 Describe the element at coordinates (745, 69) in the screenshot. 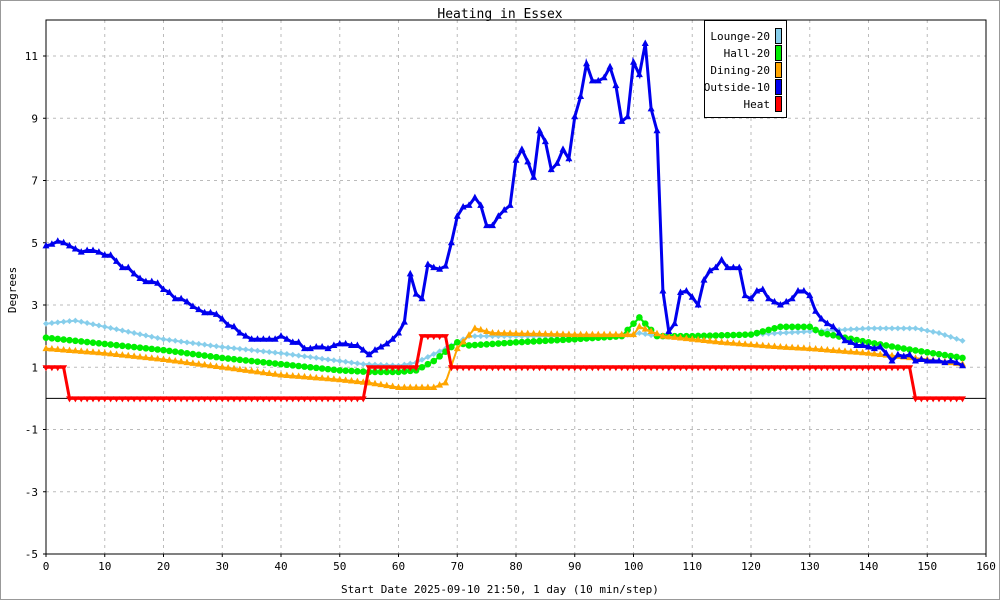

I see `legend: Lounge-20 Hall-20 Dining-20 Outside-10 Heat` at that location.